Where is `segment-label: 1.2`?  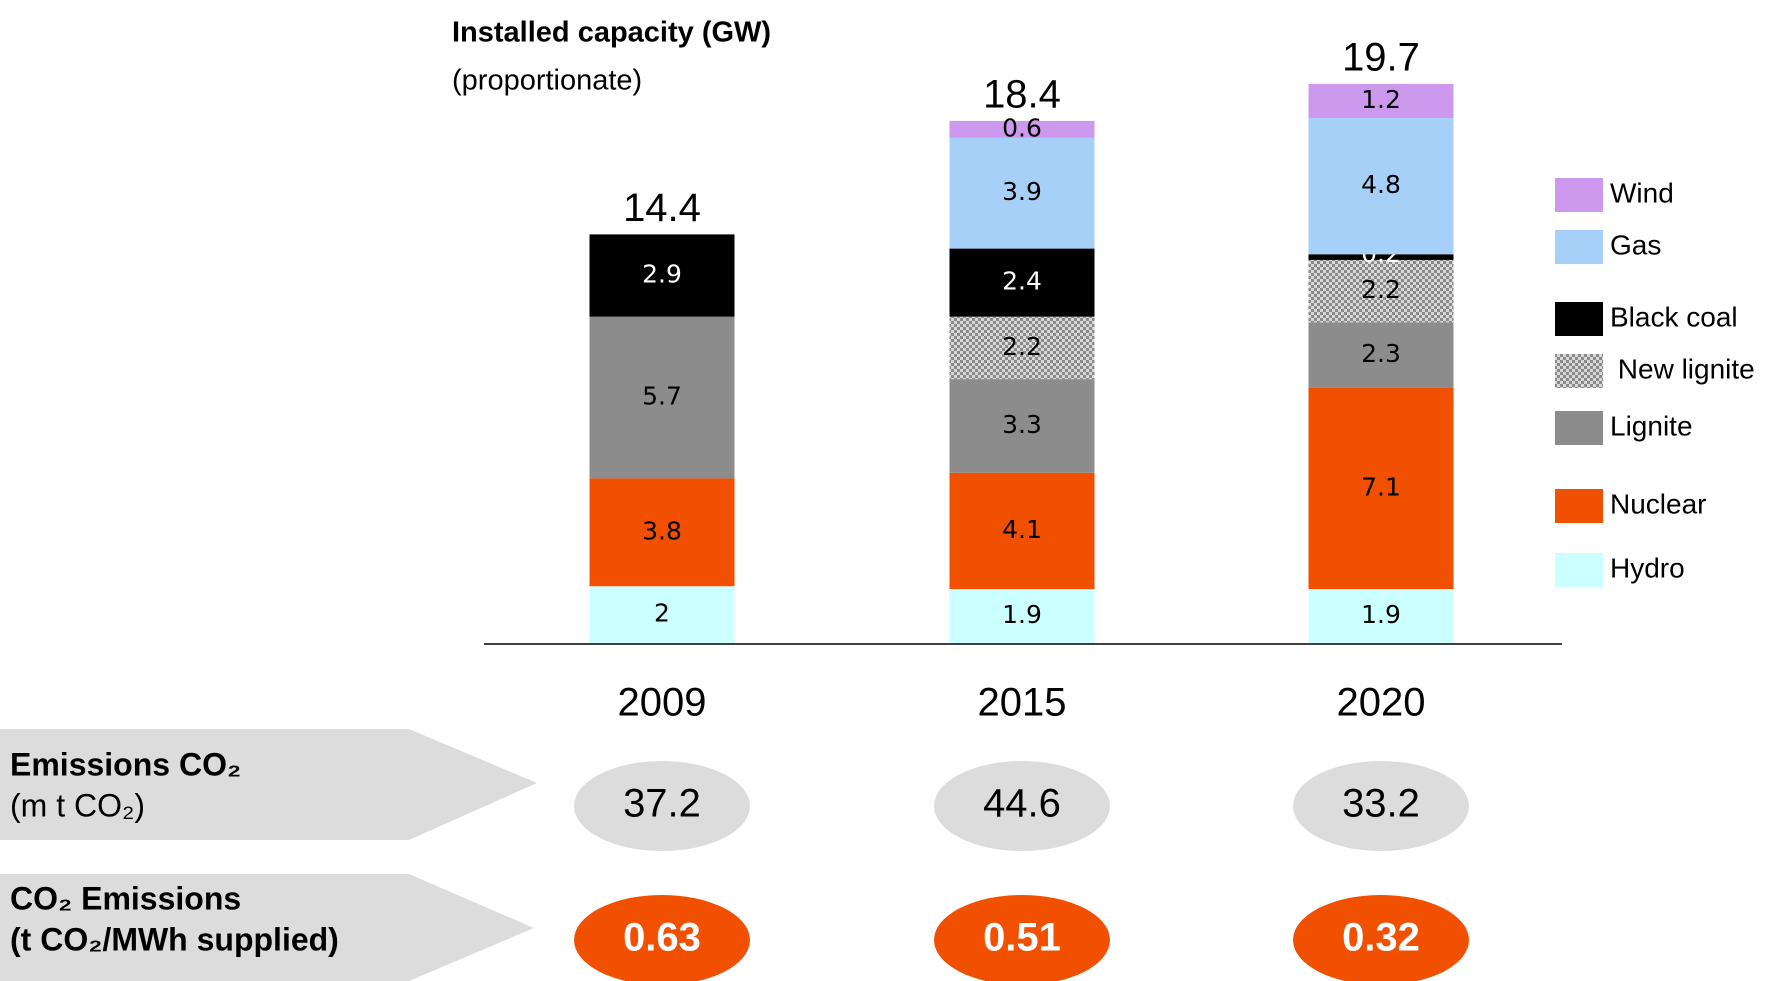
segment-label: 1.2 is located at coordinates (1381, 99).